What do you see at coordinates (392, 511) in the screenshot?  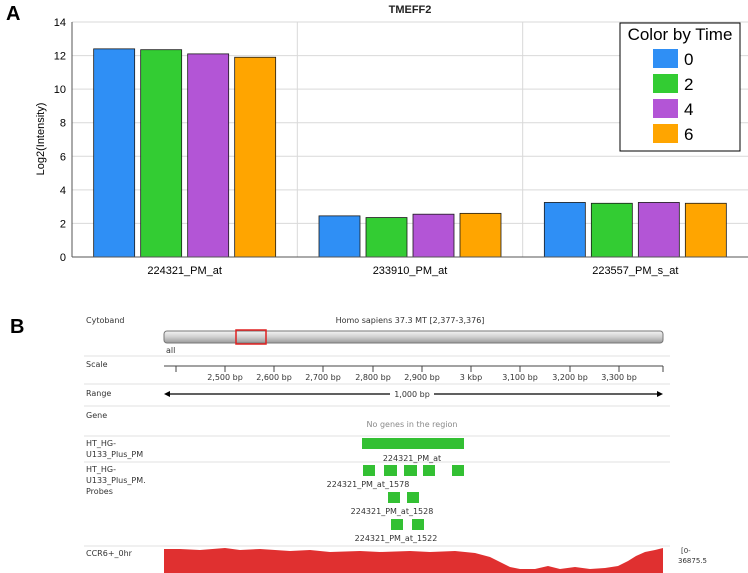 I see `probe-feature-label: 224321_PM_at_1528` at bounding box center [392, 511].